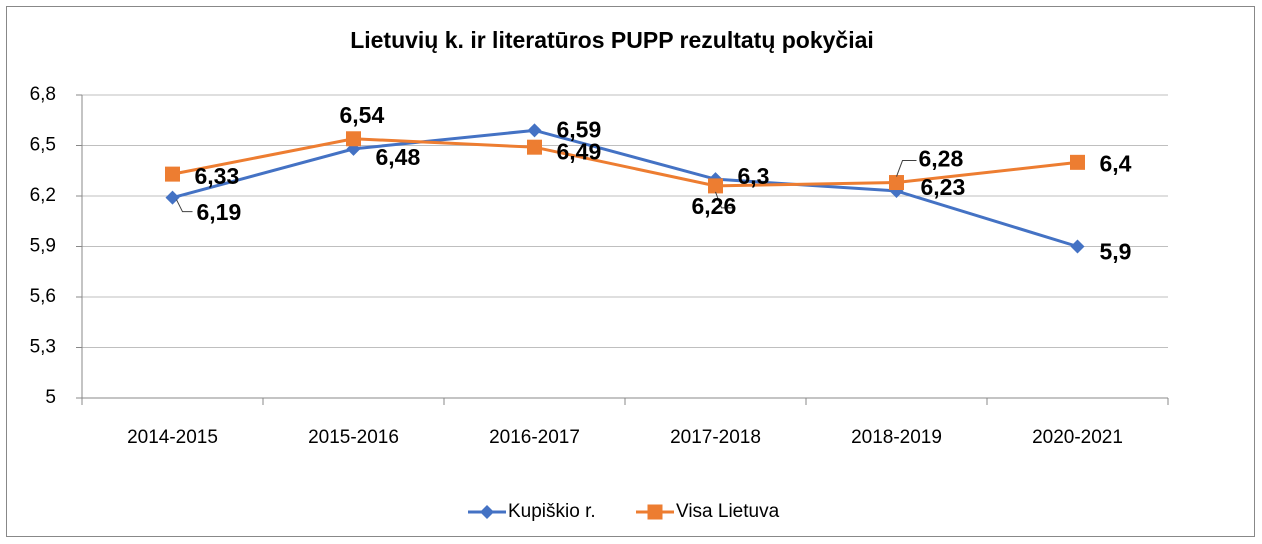 Image resolution: width=1262 pixels, height=544 pixels. Describe the element at coordinates (579, 151) in the screenshot. I see `data-label: 6,49` at that location.